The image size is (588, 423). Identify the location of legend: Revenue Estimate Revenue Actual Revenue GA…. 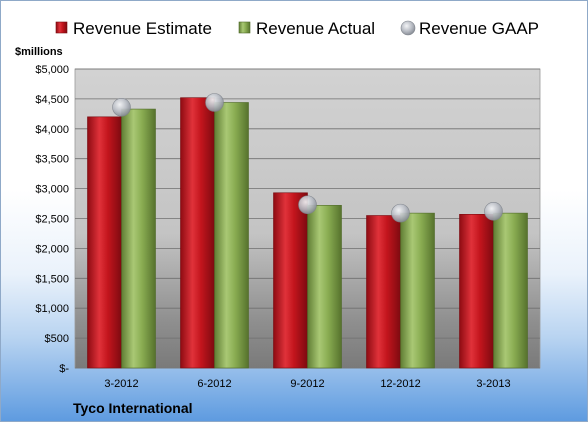
(297, 28).